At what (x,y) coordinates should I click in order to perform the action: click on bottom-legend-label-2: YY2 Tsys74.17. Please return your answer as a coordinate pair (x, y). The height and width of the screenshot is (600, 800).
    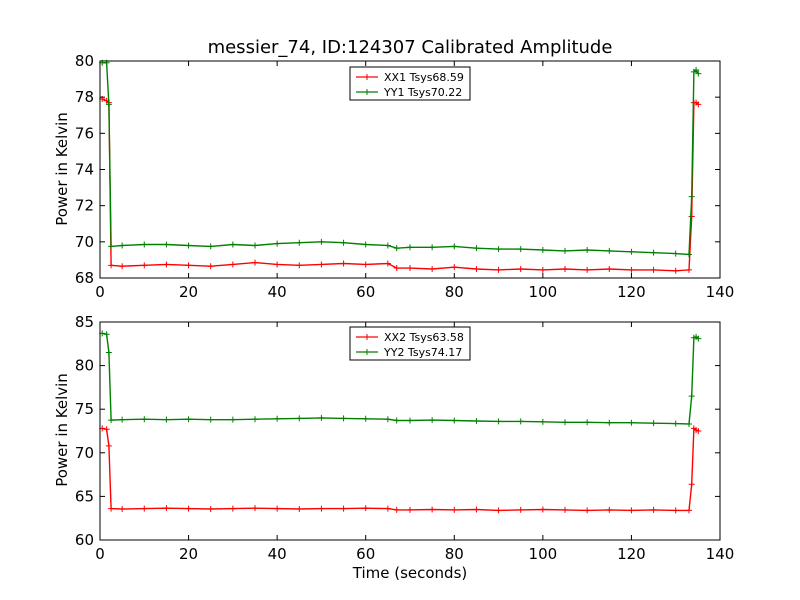
    Looking at the image, I should click on (422, 352).